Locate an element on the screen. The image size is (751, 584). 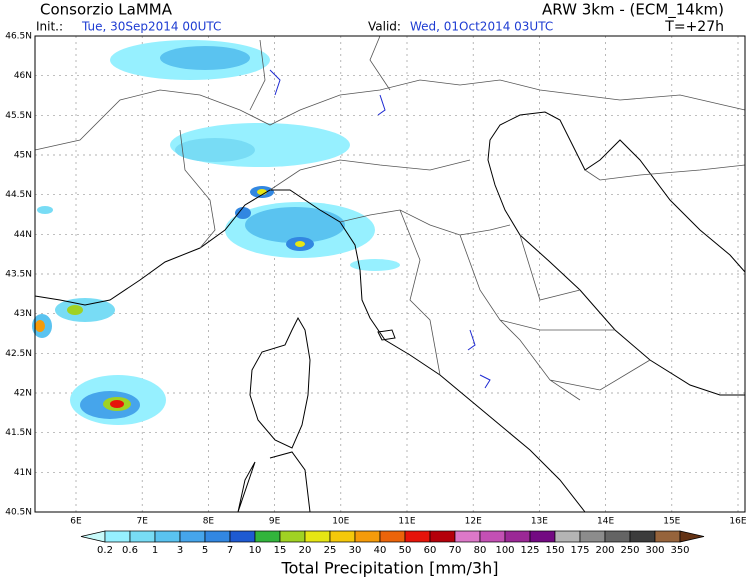
lon-label: 11E is located at coordinates (406, 522).